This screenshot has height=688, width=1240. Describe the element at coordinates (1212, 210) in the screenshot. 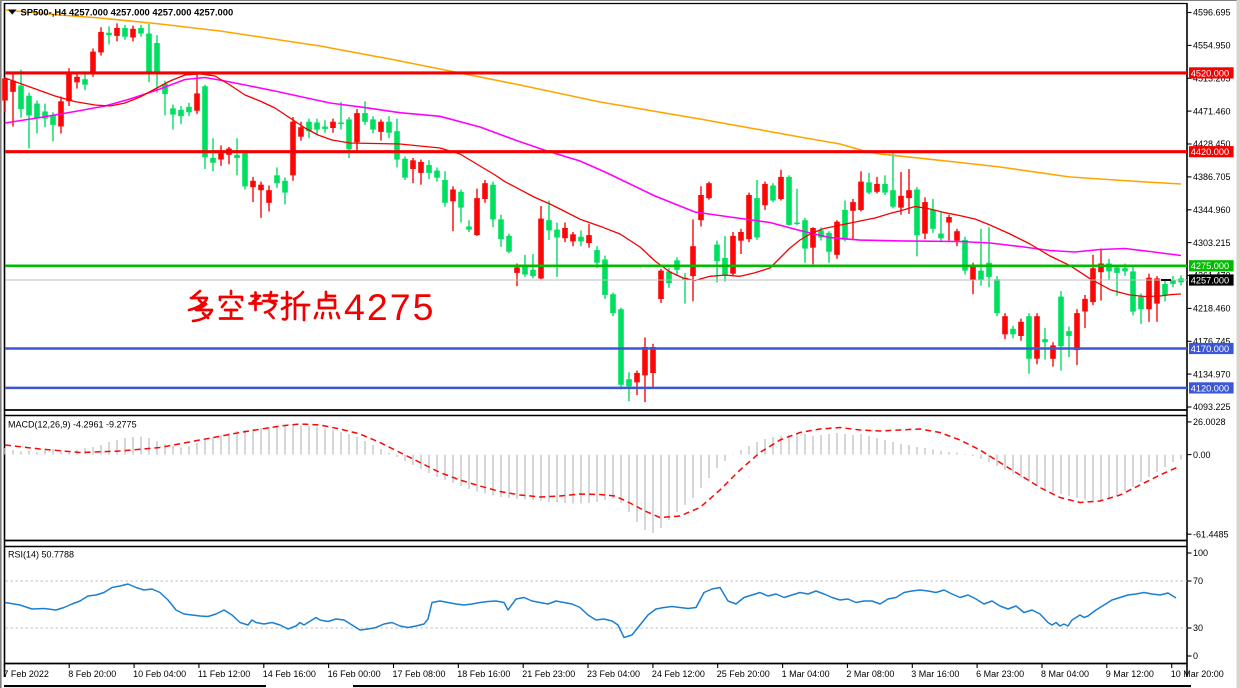

I see `svg-text: 4344.960` at that location.